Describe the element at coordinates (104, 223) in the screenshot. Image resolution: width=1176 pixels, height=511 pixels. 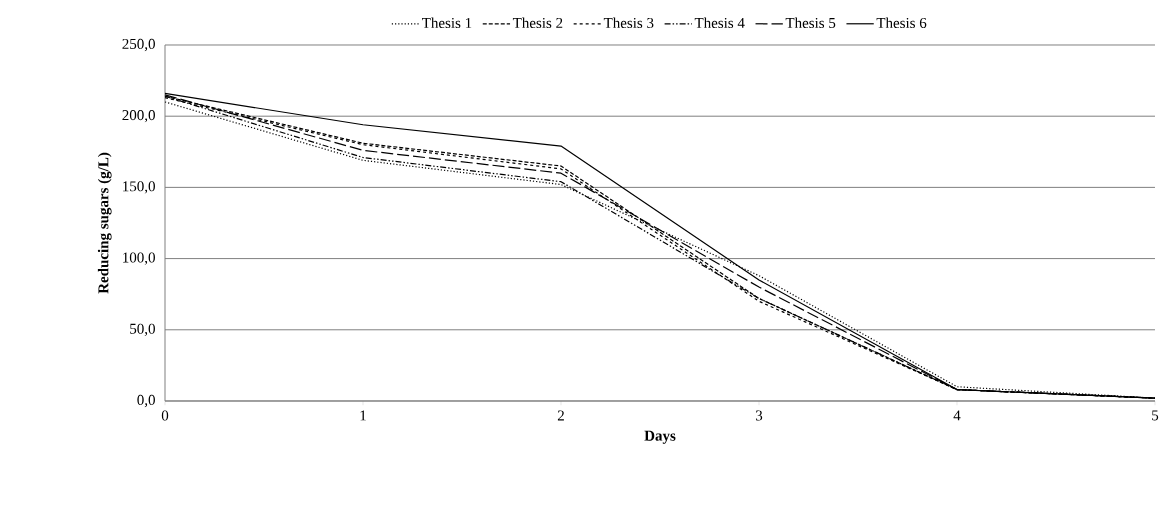
I see `y-axis-title: Reducing sugars (g/L)` at that location.